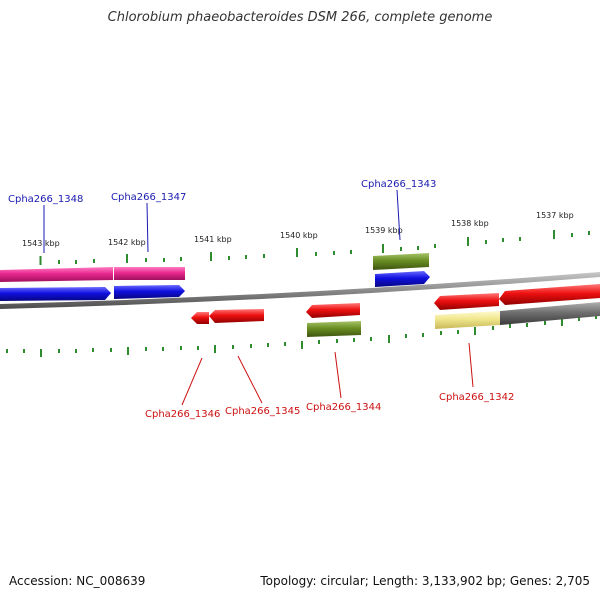 This screenshot has height=600, width=600. Describe the element at coordinates (213, 239) in the screenshot. I see `tick-label: 1541 kbp` at that location.